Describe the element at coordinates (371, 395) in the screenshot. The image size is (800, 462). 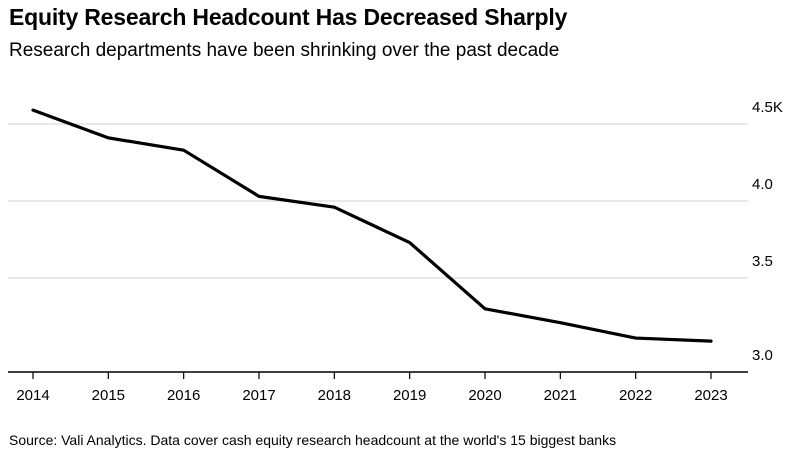
I see `x-axis-labels: 2014 2015 2016 2017 2018 2019 2020 2021 2022 2023` at that location.